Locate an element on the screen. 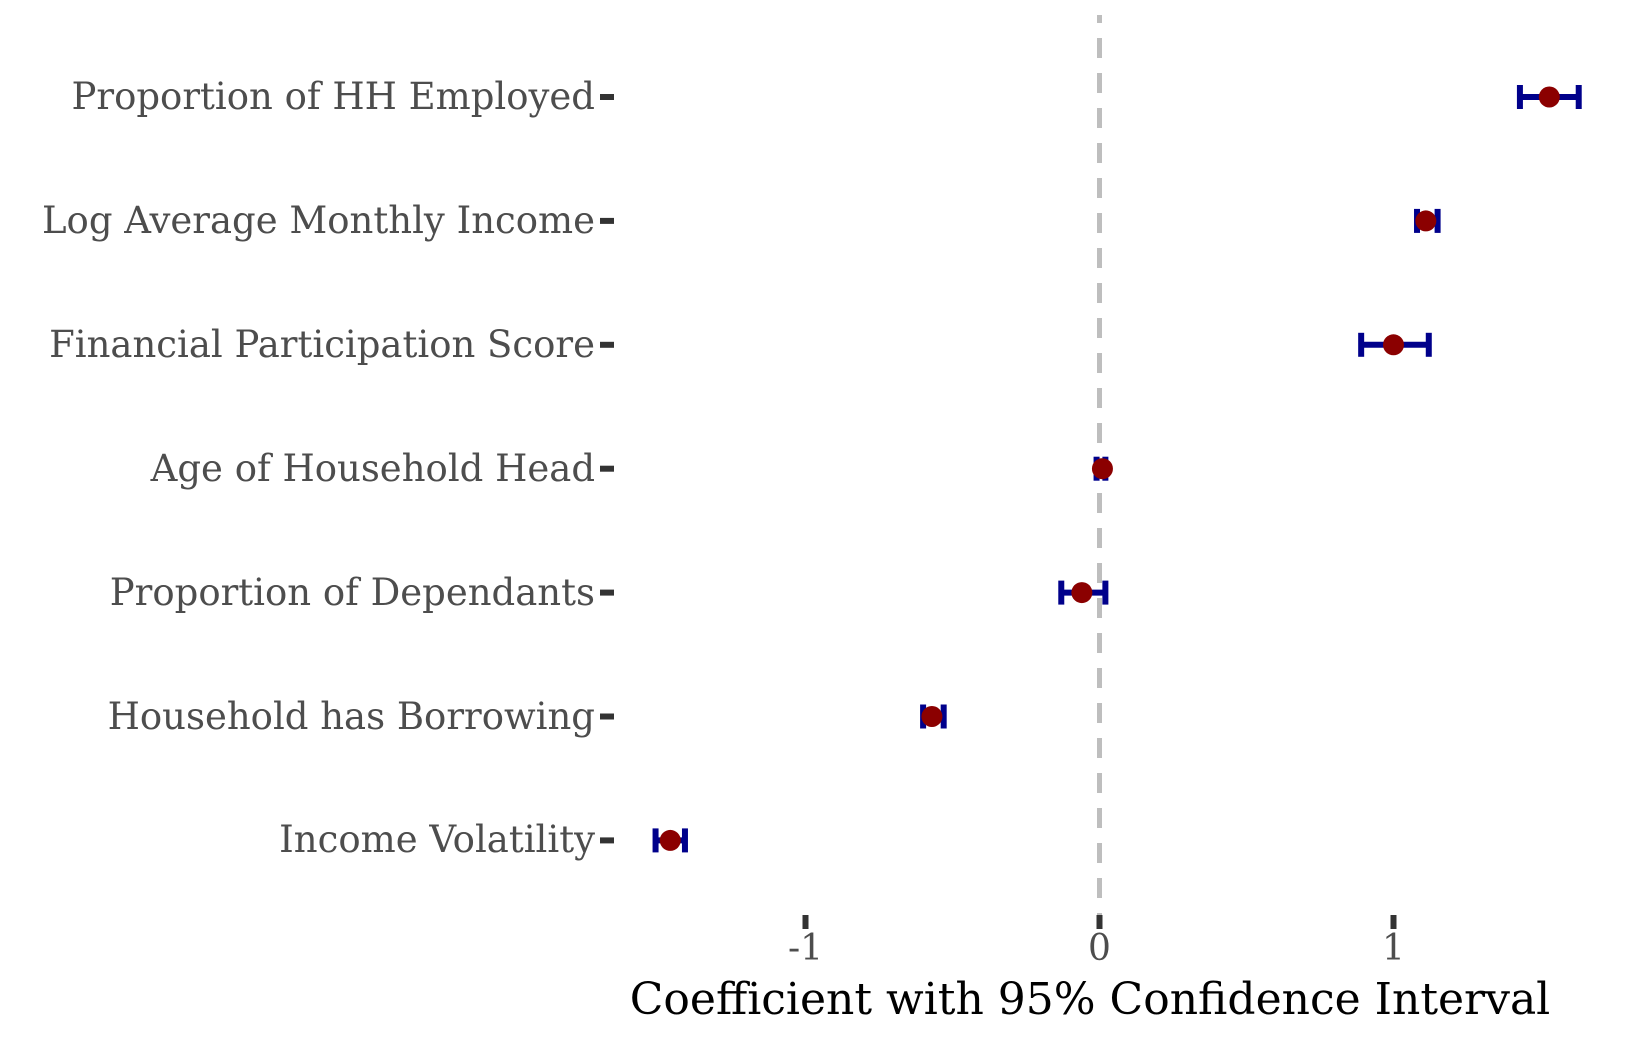  y-axis-label: Log Average Monthly Income is located at coordinates (318, 220).